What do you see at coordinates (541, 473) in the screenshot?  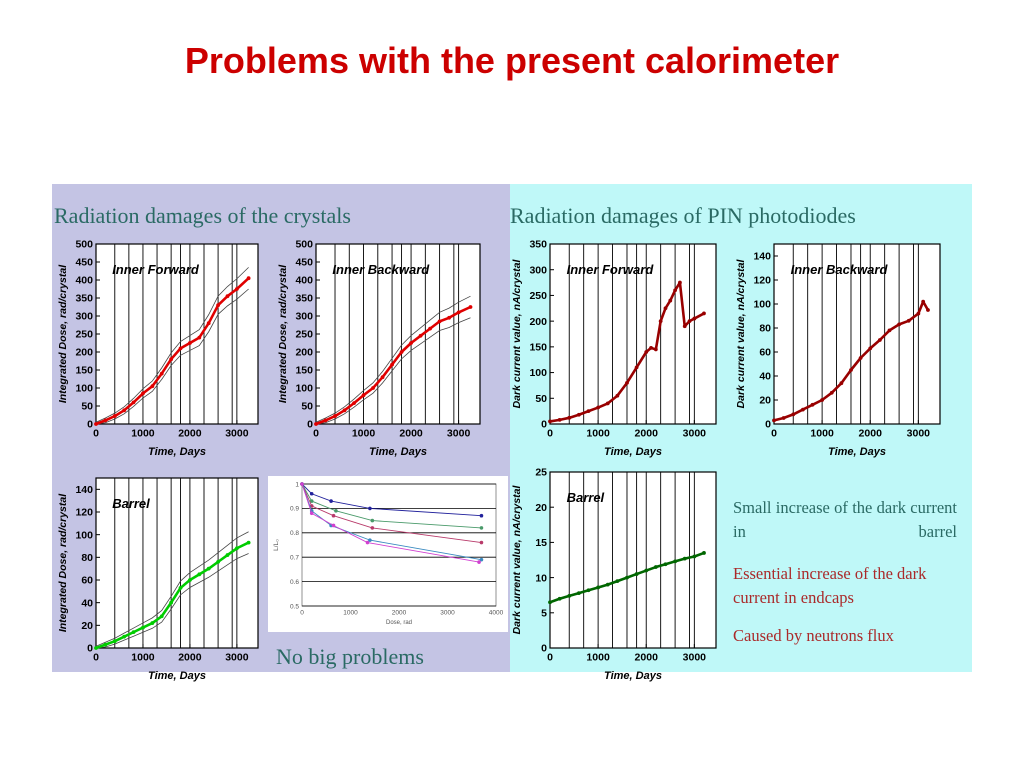 I see `y-tick-label: 25` at bounding box center [541, 473].